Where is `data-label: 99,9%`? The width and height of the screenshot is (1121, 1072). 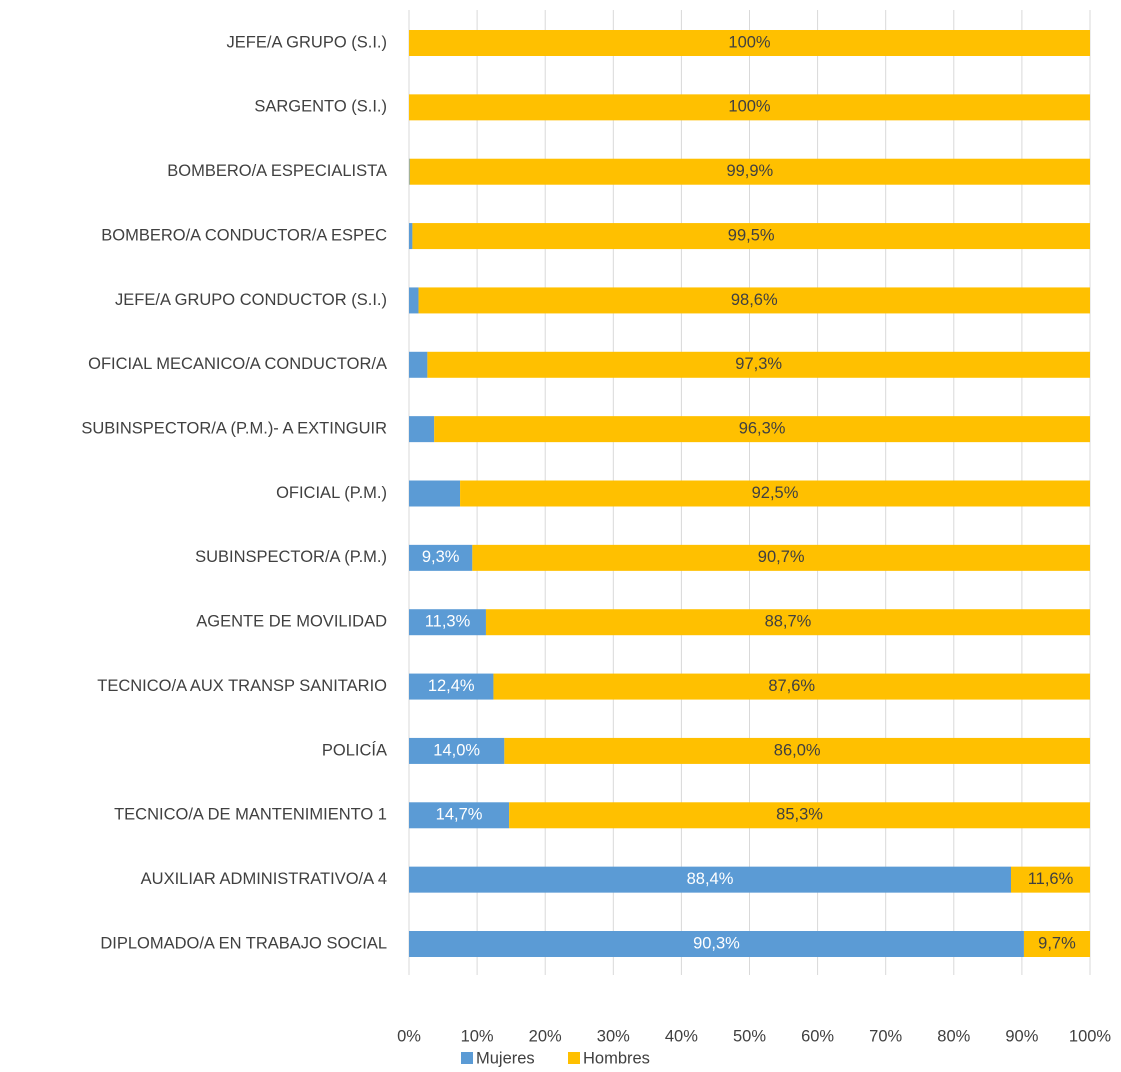 data-label: 99,9% is located at coordinates (749, 171).